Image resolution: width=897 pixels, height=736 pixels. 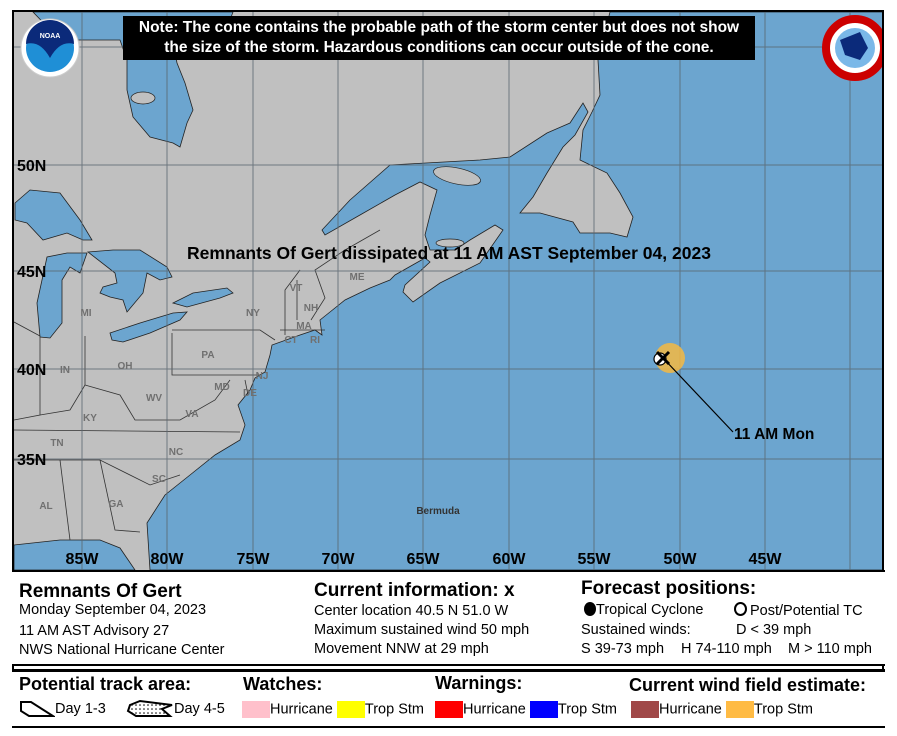 I want to click on state-label: VA, so click(x=191, y=414).